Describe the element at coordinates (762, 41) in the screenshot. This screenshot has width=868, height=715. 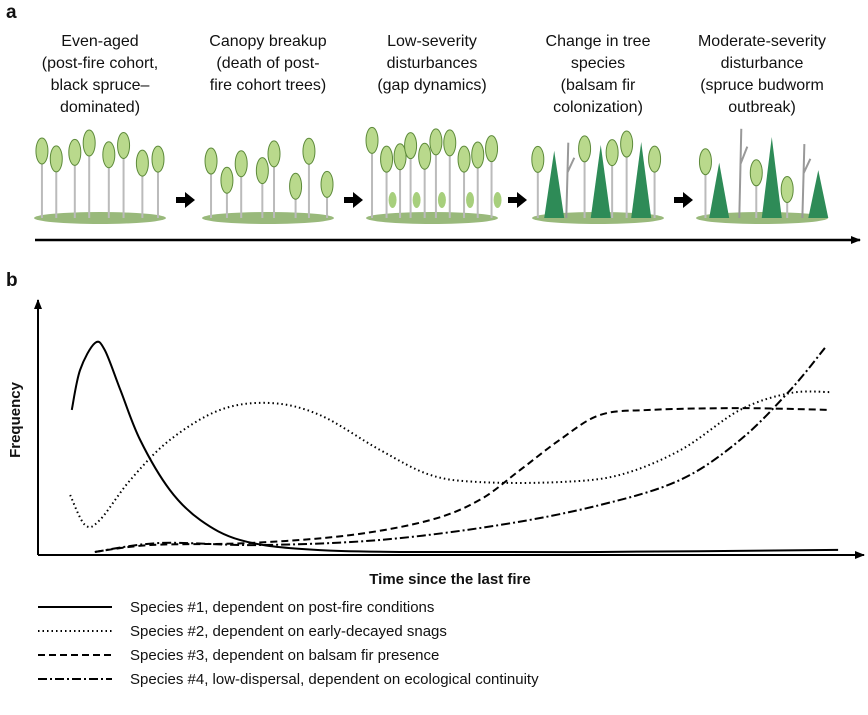
I see `stage-label: Moderate-severity` at that location.